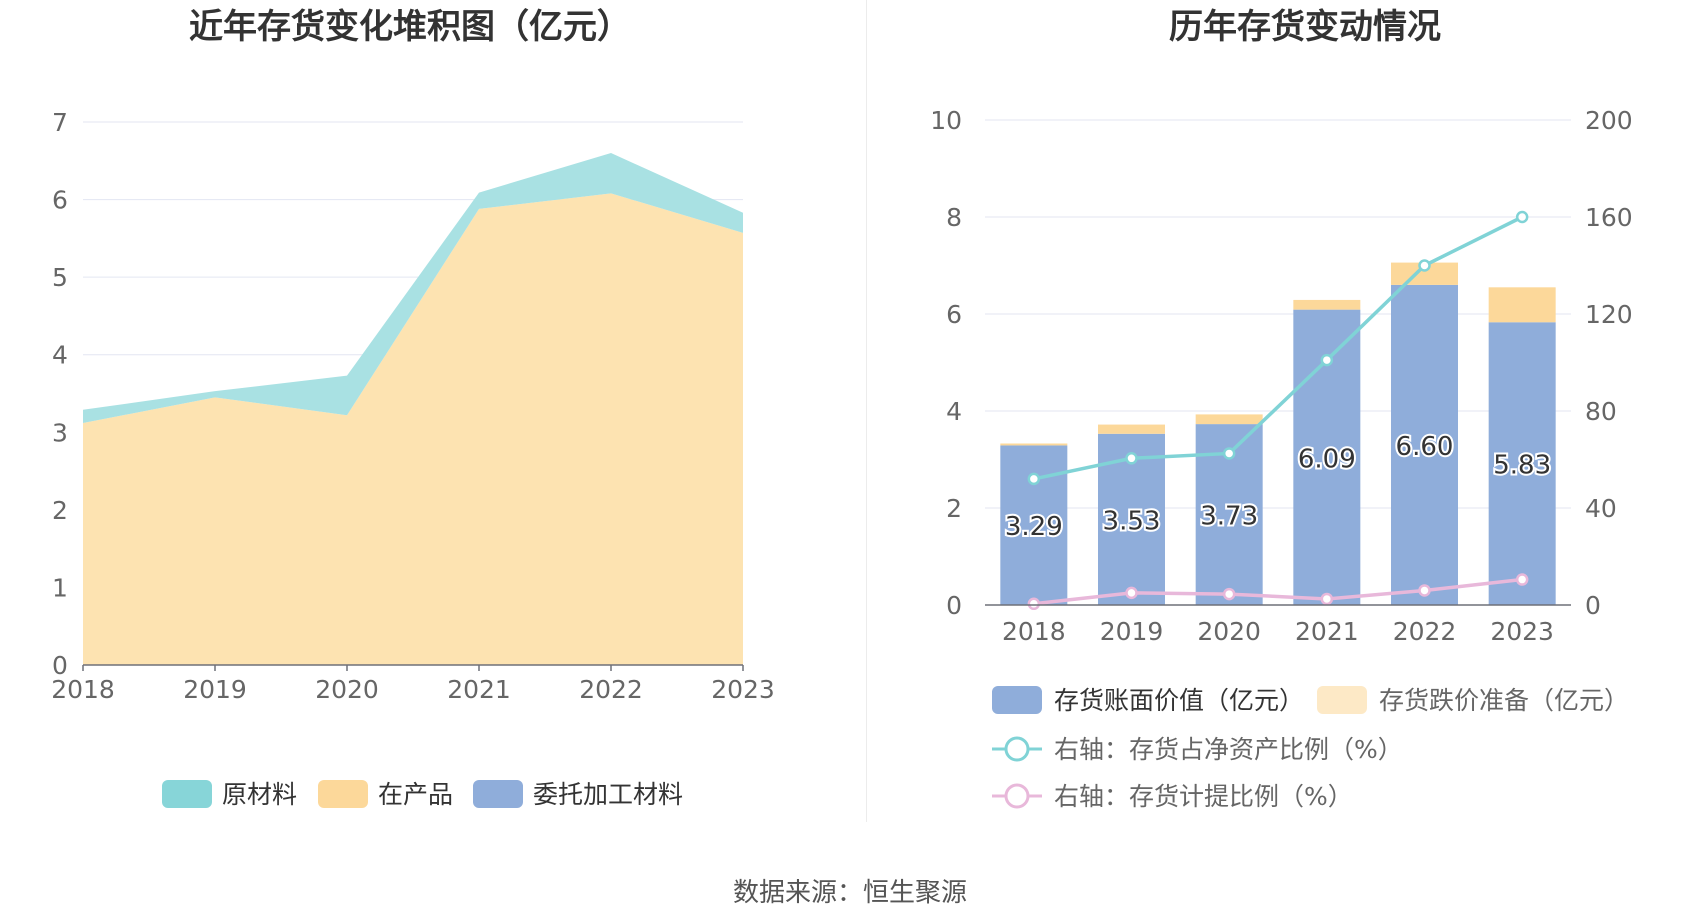  I want to click on left-legend: 原材料 在产品 委托加工材料, so click(422, 794).